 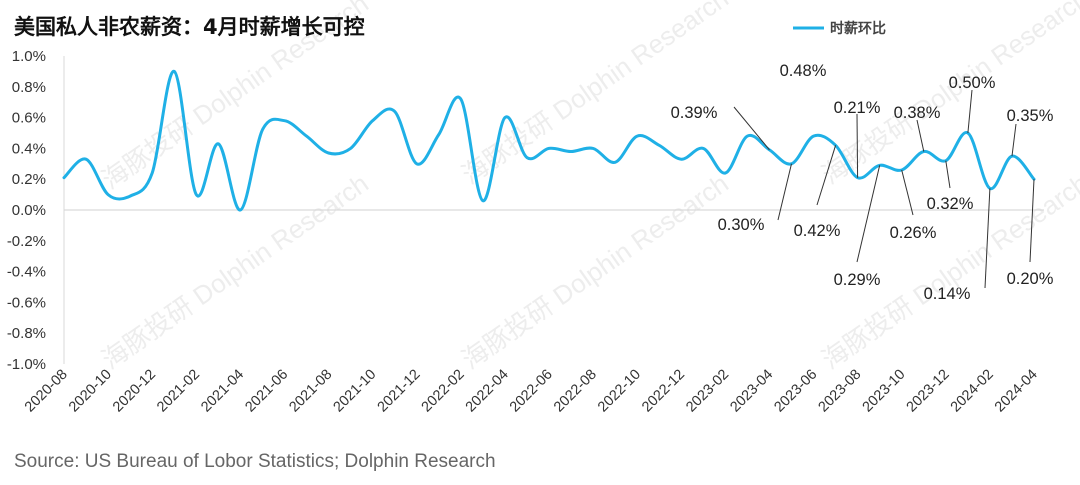 I want to click on y-tick-label: -0.6%, so click(x=26, y=302).